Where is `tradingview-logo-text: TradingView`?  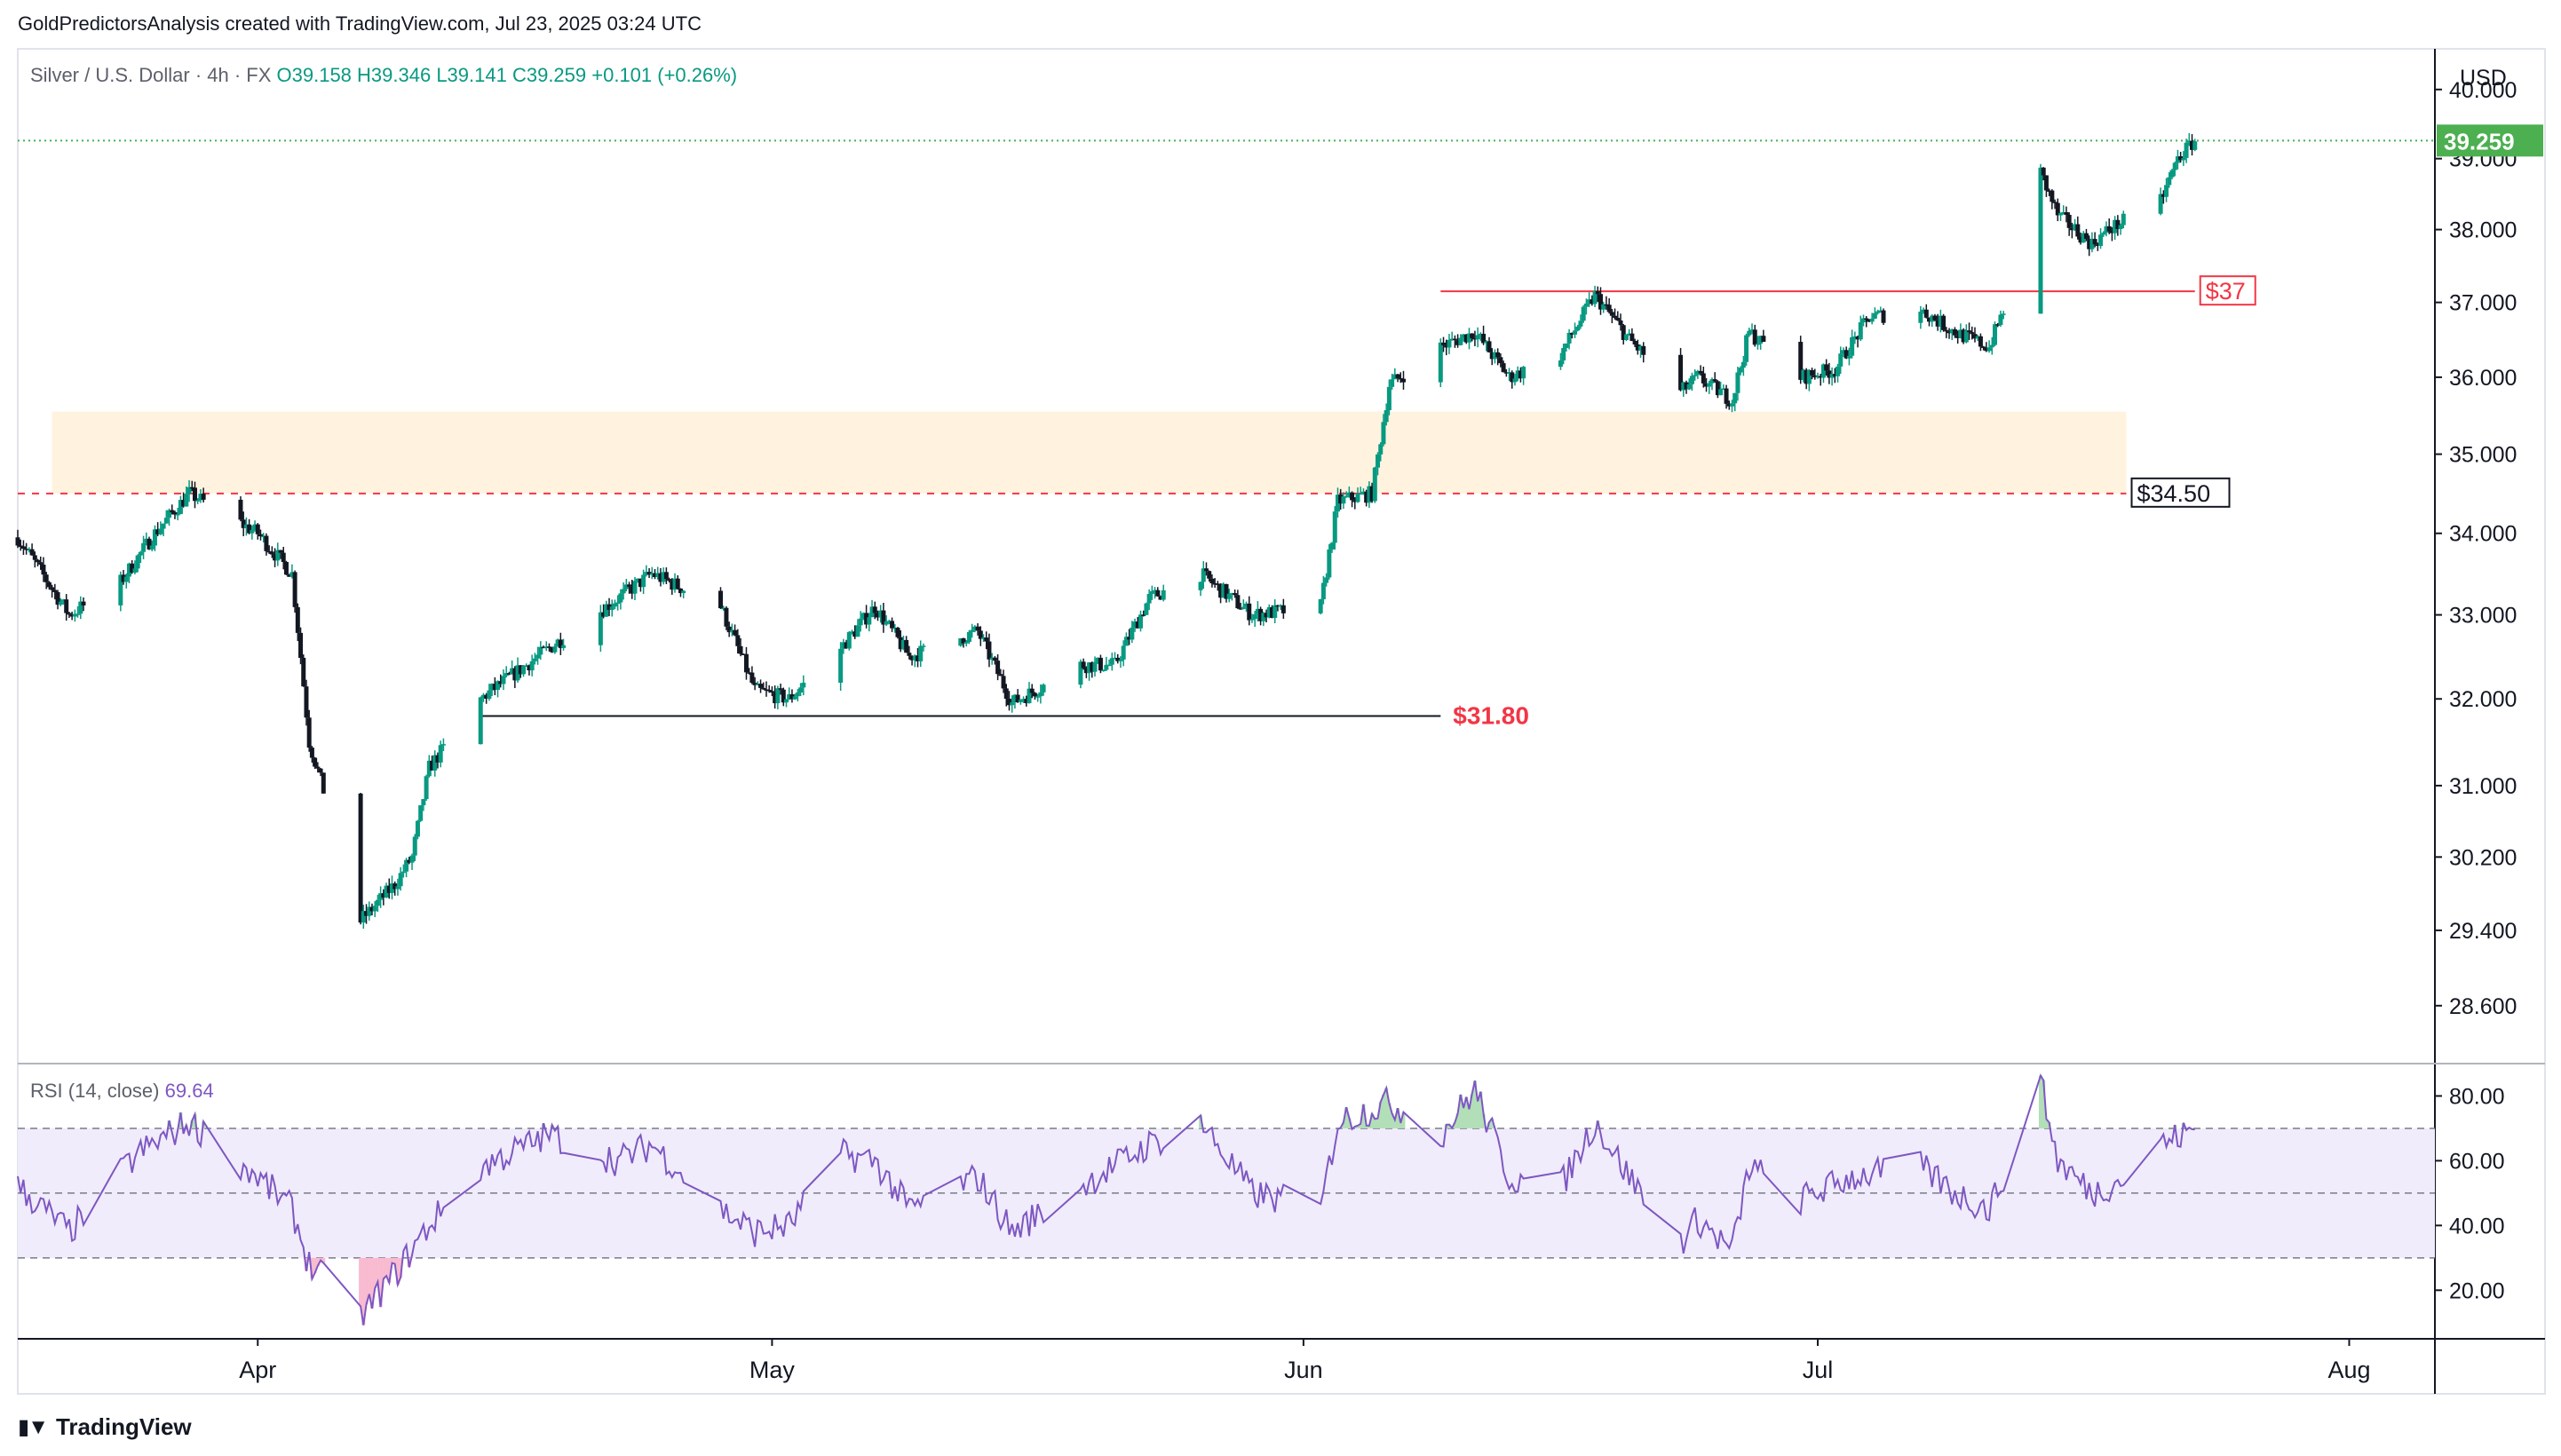 tradingview-logo-text: TradingView is located at coordinates (124, 1426).